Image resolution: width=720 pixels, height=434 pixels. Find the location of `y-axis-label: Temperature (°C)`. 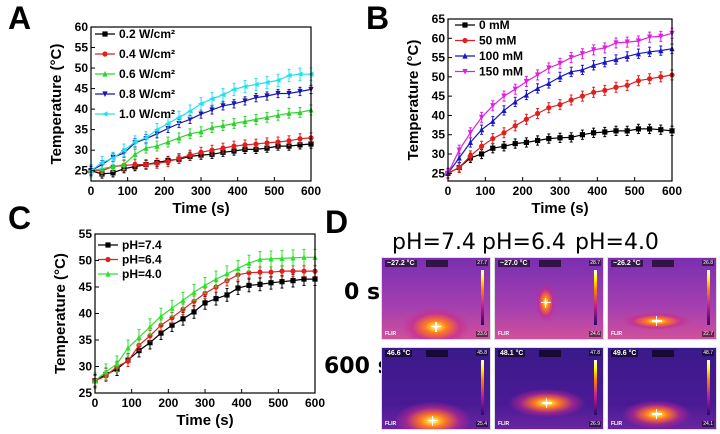

y-axis-label: Temperature (°C) is located at coordinates (413, 100).